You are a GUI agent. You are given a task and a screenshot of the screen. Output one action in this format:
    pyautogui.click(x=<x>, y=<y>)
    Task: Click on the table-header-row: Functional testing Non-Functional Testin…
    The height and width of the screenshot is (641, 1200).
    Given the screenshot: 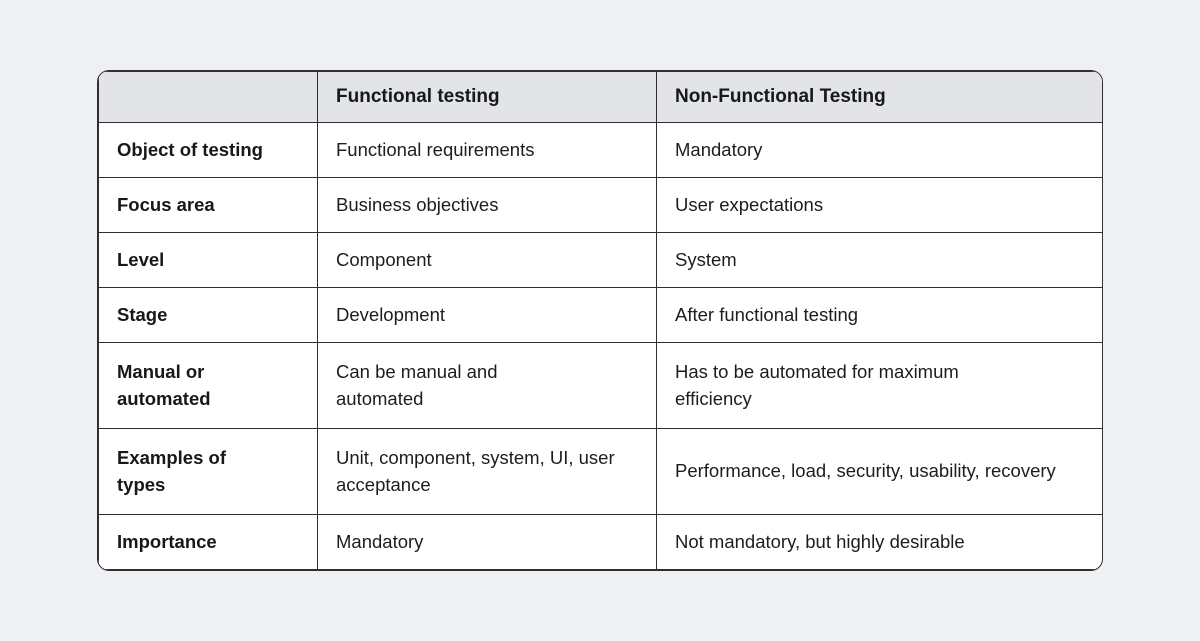 What is the action you would take?
    pyautogui.click(x=600, y=97)
    